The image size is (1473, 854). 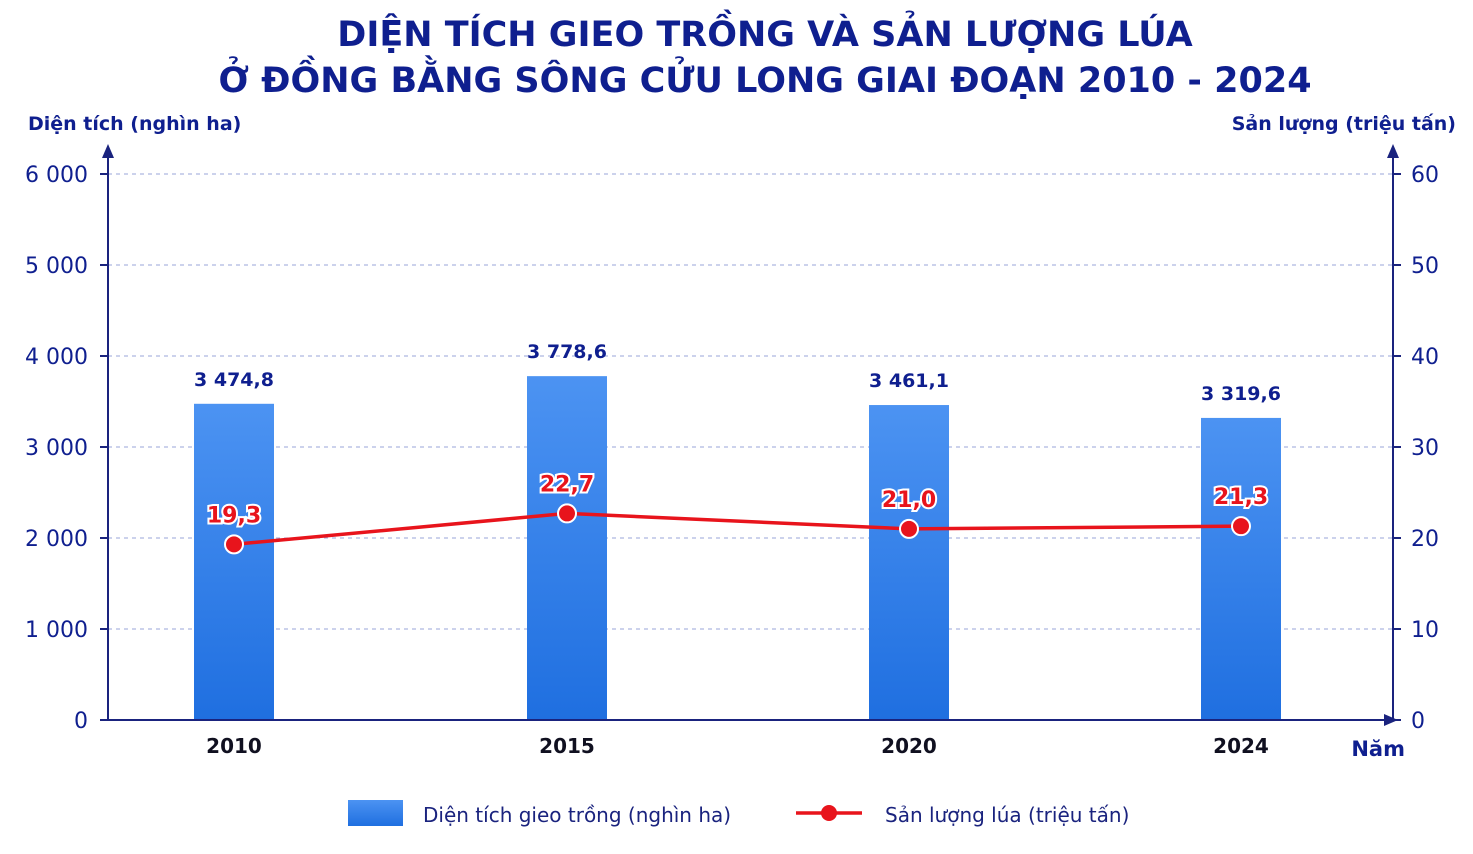 What do you see at coordinates (56, 357) in the screenshot?
I see `y-left-tick-label: 4 000` at bounding box center [56, 357].